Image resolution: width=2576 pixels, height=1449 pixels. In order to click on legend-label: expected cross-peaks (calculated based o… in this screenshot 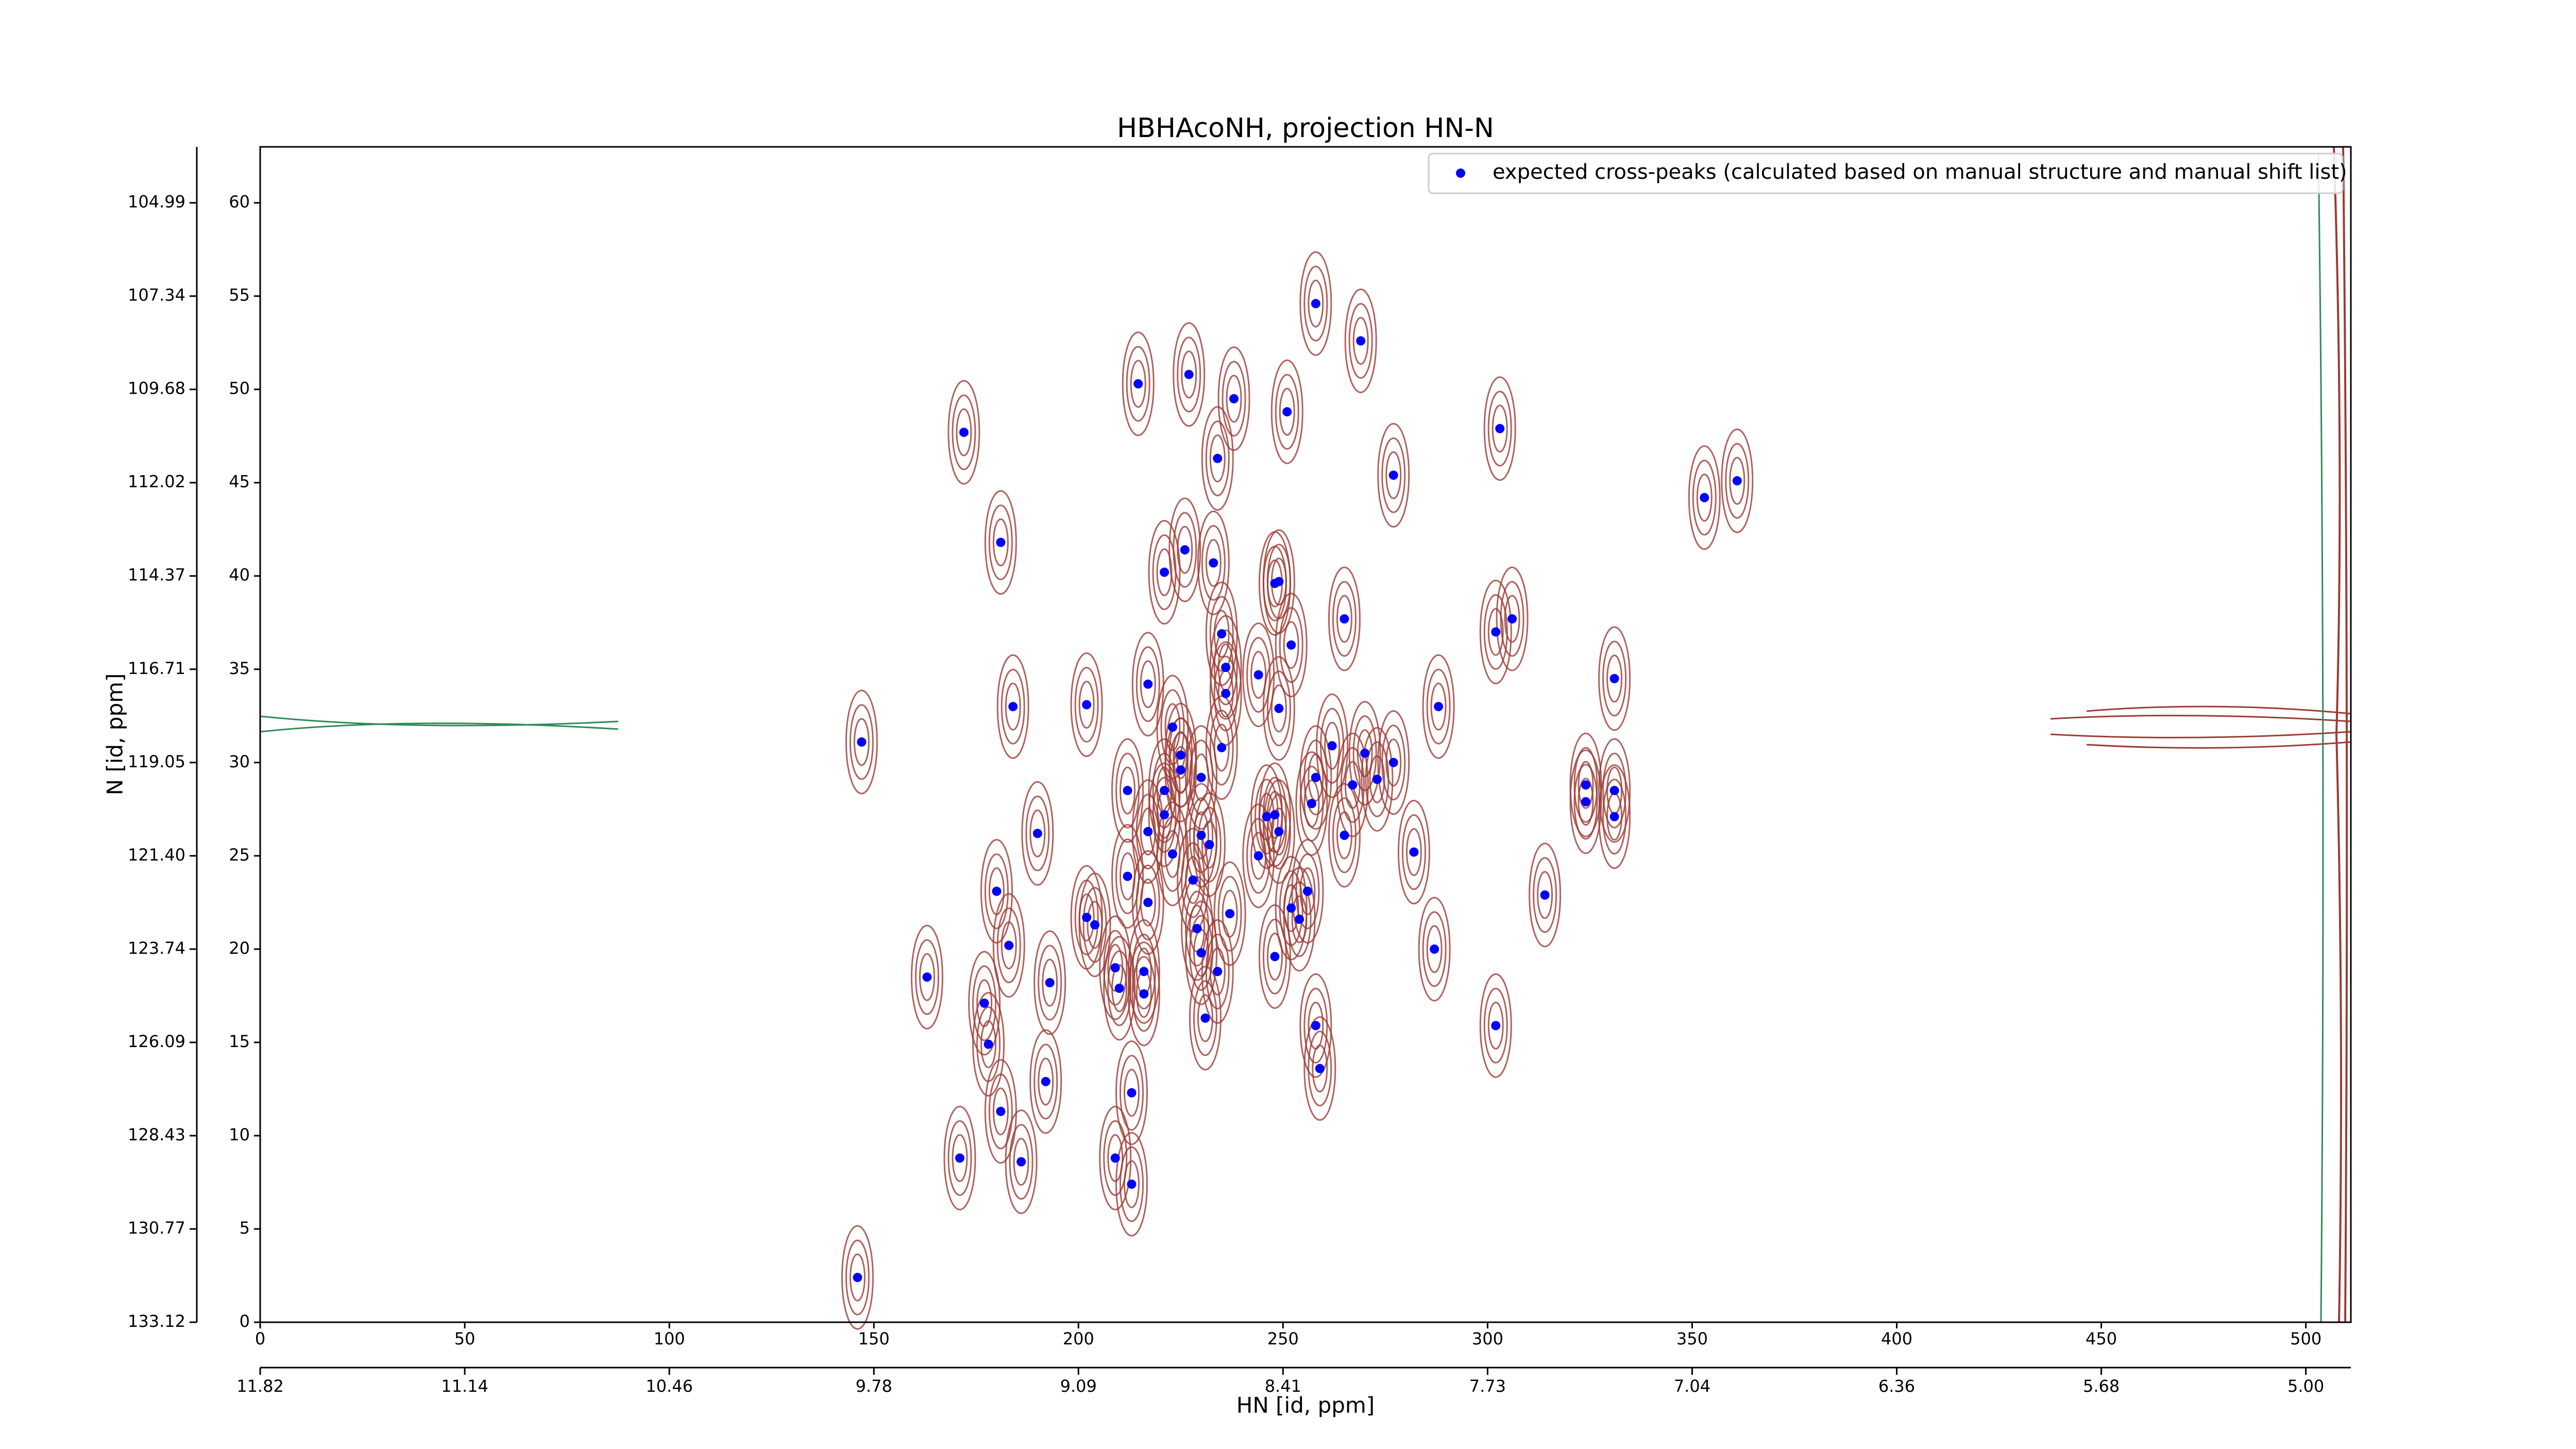, I will do `click(1920, 172)`.